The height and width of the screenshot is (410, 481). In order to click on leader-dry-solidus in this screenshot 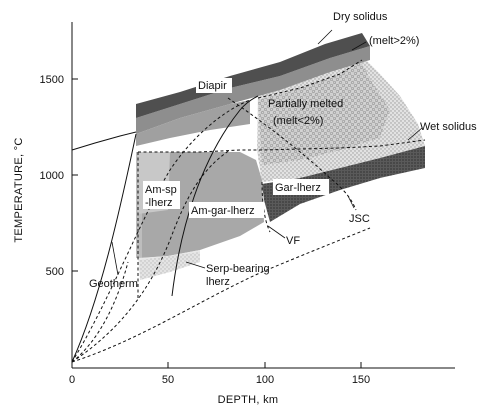, I will do `click(325, 37)`.